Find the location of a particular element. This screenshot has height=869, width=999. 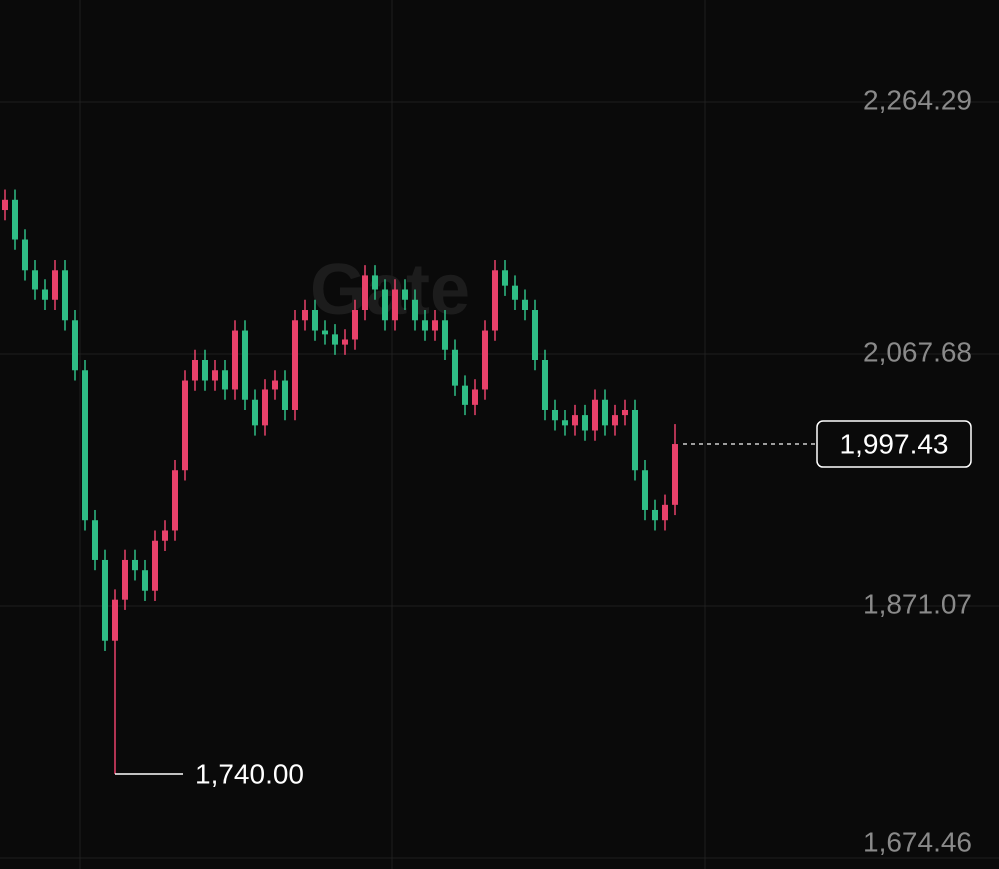

low-marker-label: 1,740.00 is located at coordinates (249, 773).